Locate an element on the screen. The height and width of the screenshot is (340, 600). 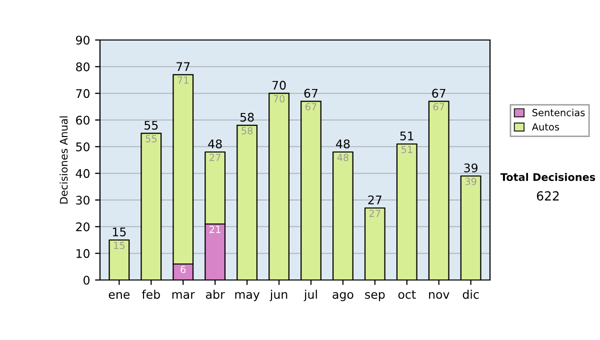
total-label: 70 is located at coordinates (279, 85).